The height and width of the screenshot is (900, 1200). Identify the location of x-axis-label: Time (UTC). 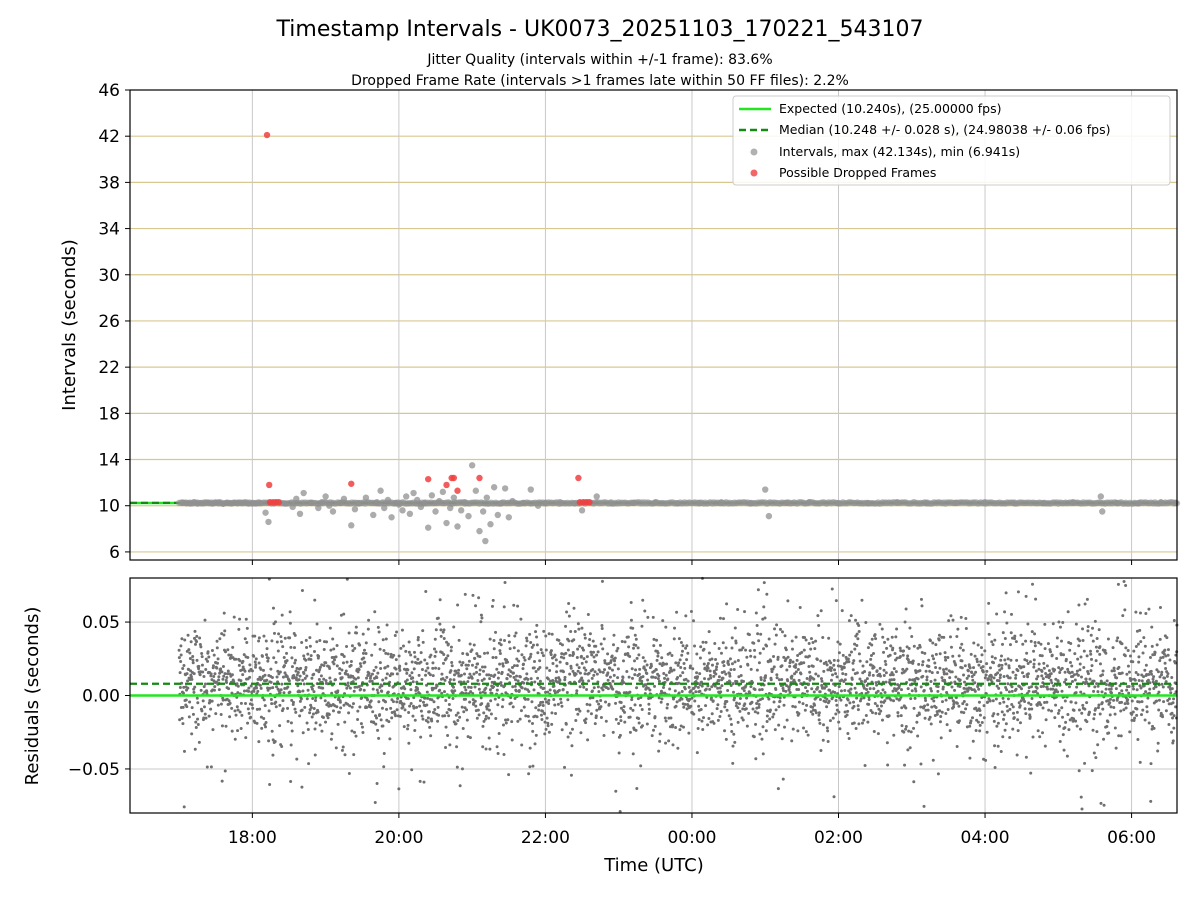
(653, 865).